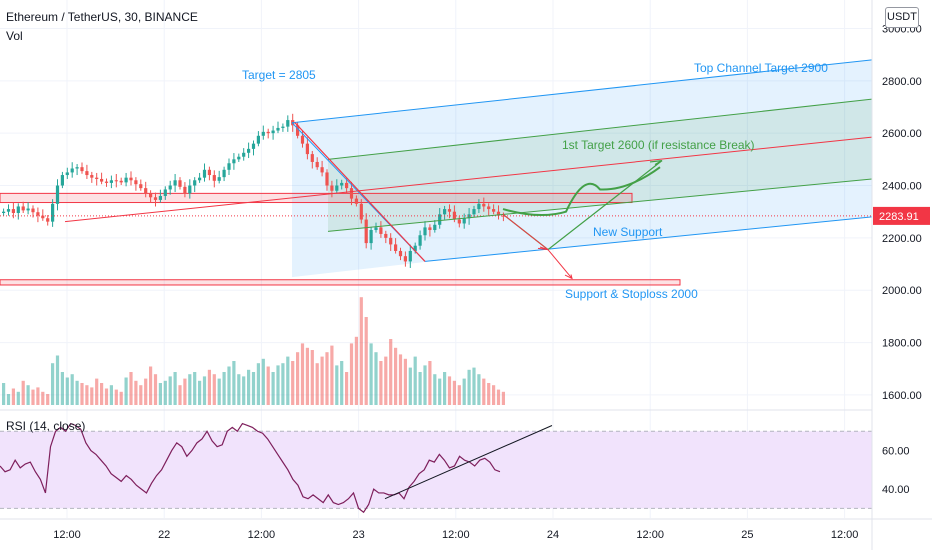 The width and height of the screenshot is (932, 550). Describe the element at coordinates (650, 535) in the screenshot. I see `time-tick-6: 12:00` at that location.